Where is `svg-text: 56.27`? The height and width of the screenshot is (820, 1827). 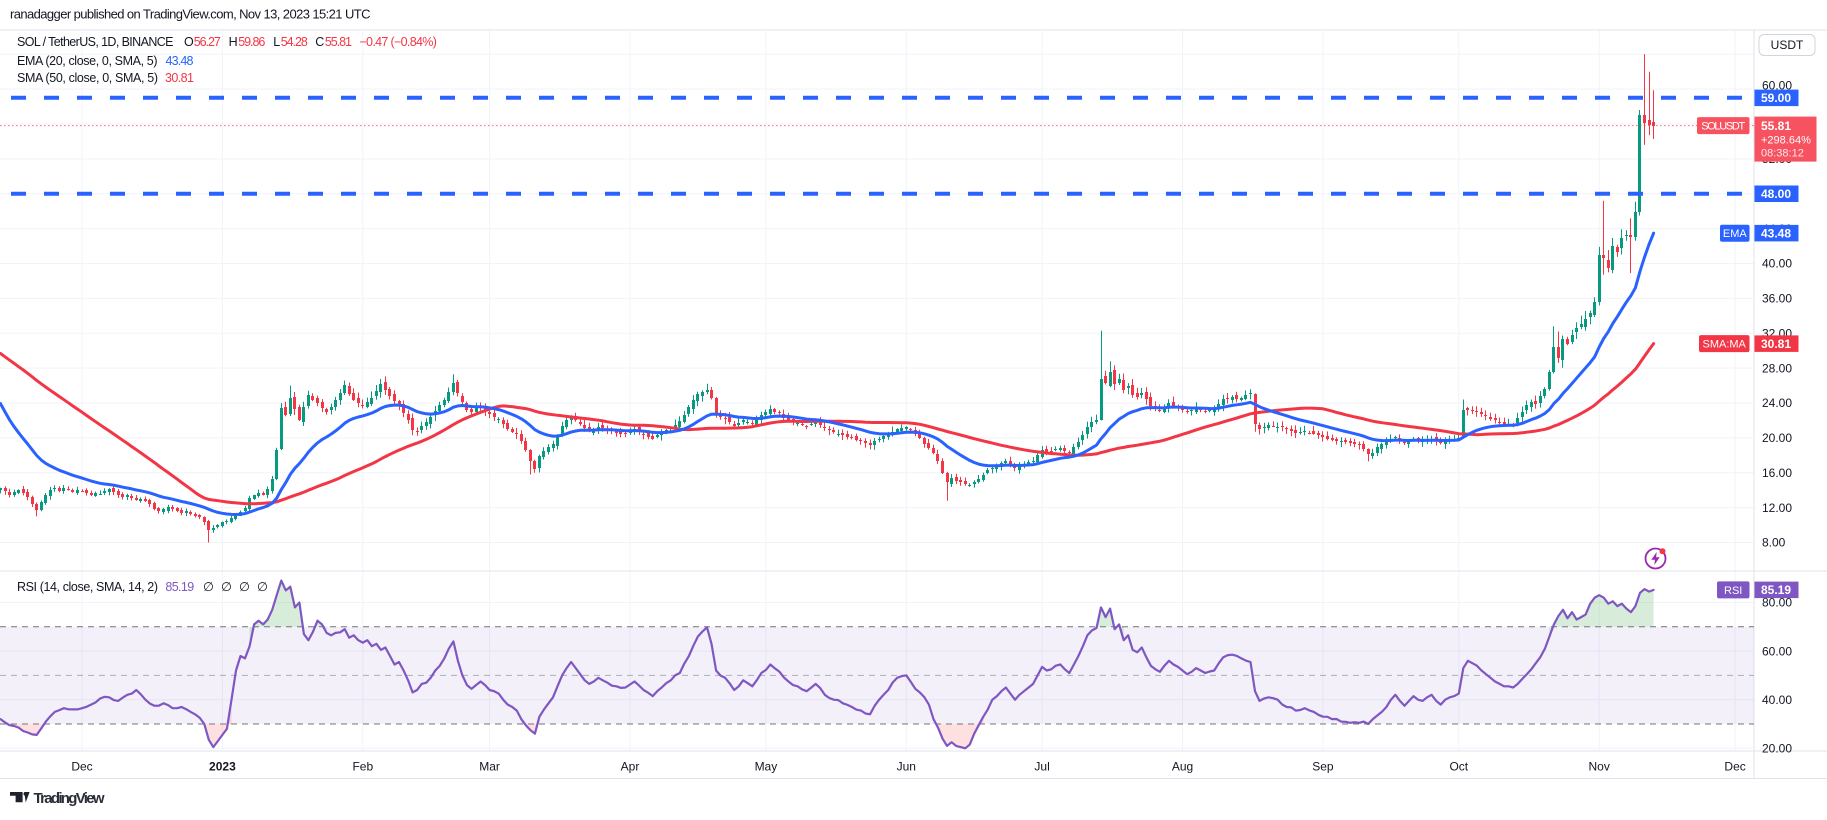
svg-text: 56.27 is located at coordinates (207, 42).